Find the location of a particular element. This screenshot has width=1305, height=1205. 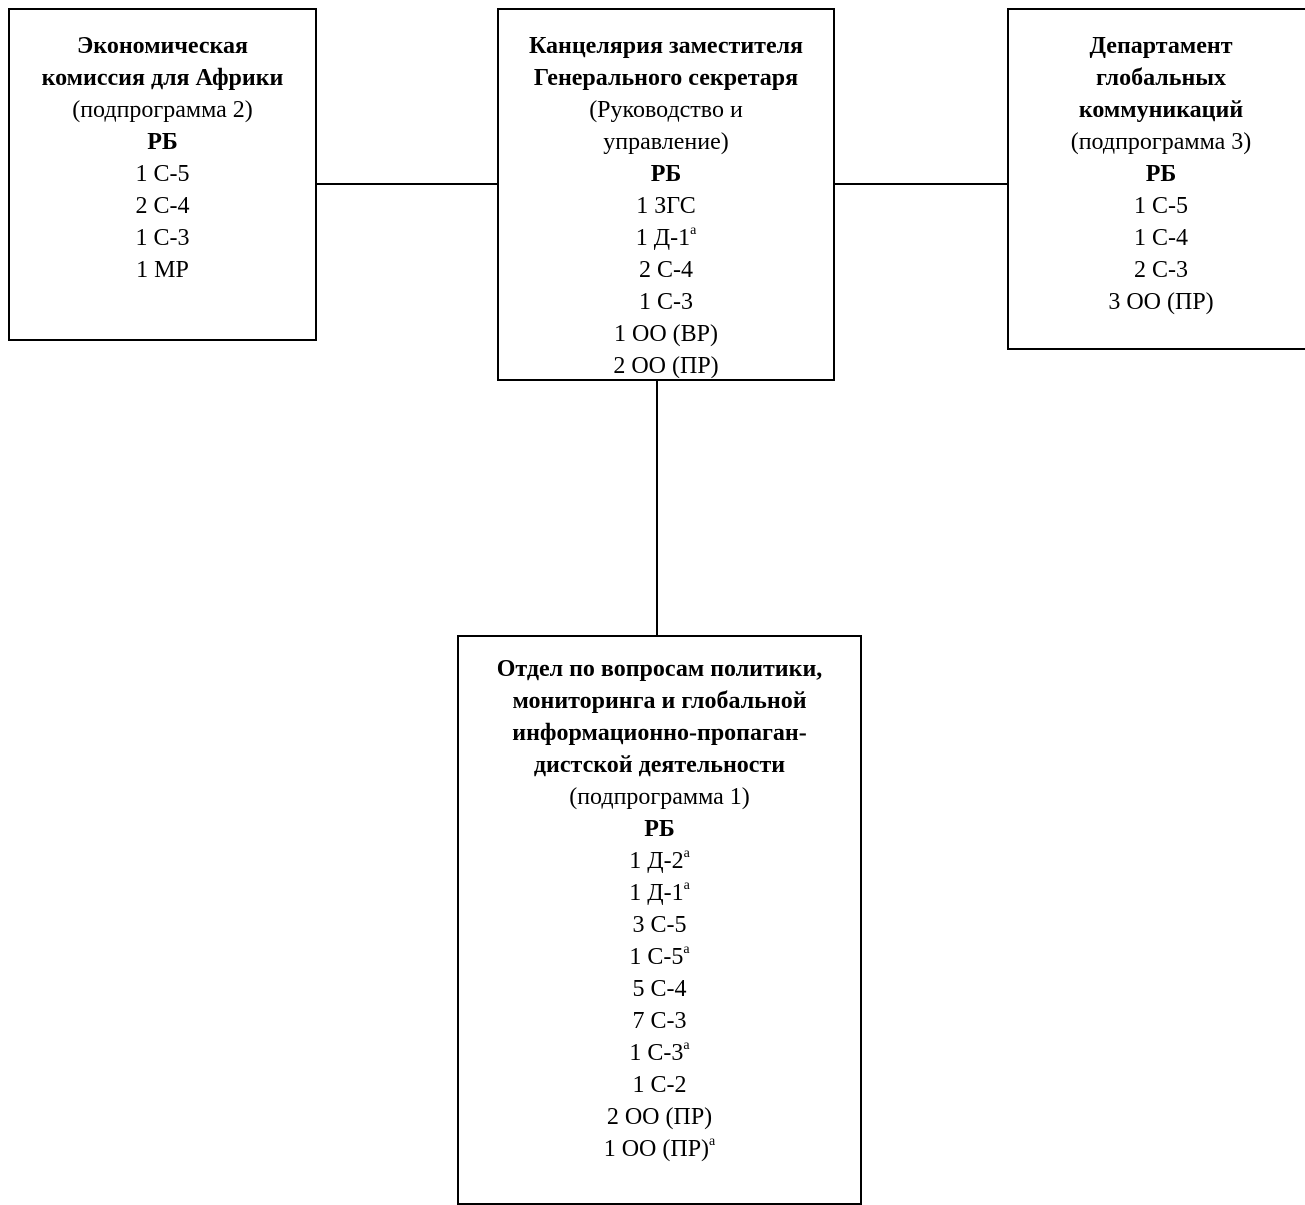

post-row: 1 С-3а is located at coordinates (659, 1053).